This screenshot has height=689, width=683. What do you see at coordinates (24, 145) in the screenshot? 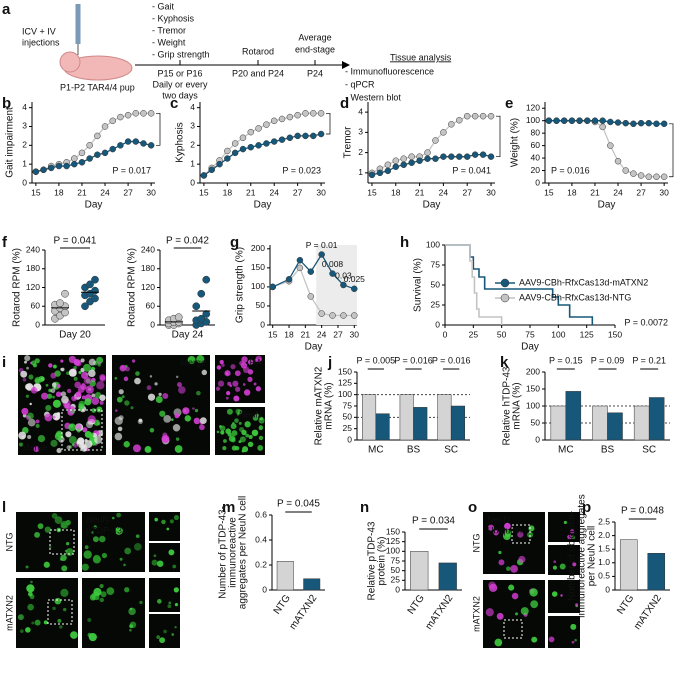
I see `y-tick-label: 2` at bounding box center [24, 145].